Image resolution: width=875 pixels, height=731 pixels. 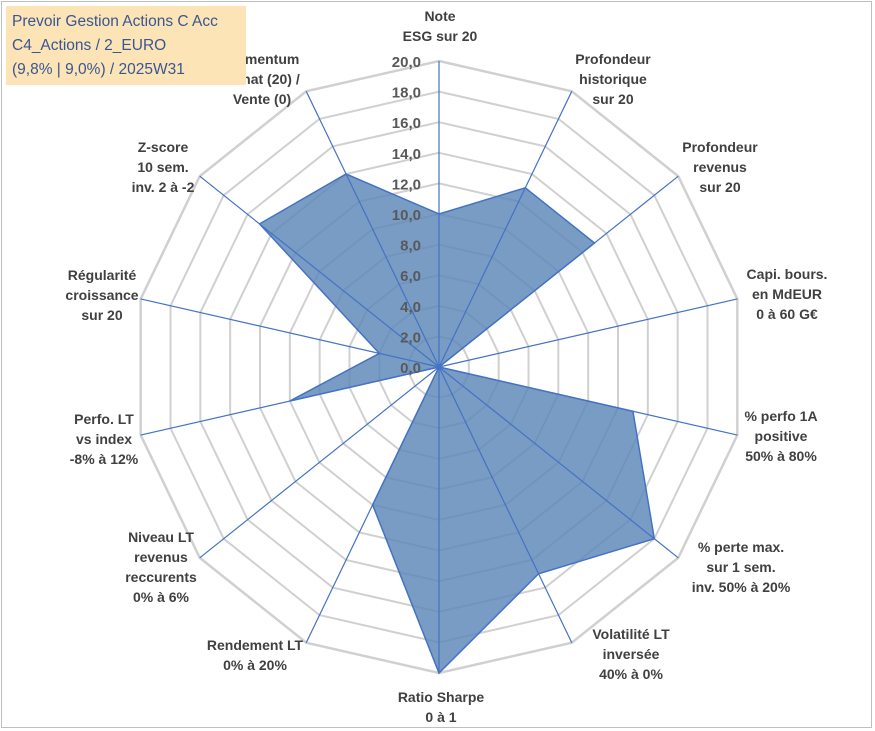 What do you see at coordinates (102, 275) in the screenshot?
I see `category-label-line: Régularité` at bounding box center [102, 275].